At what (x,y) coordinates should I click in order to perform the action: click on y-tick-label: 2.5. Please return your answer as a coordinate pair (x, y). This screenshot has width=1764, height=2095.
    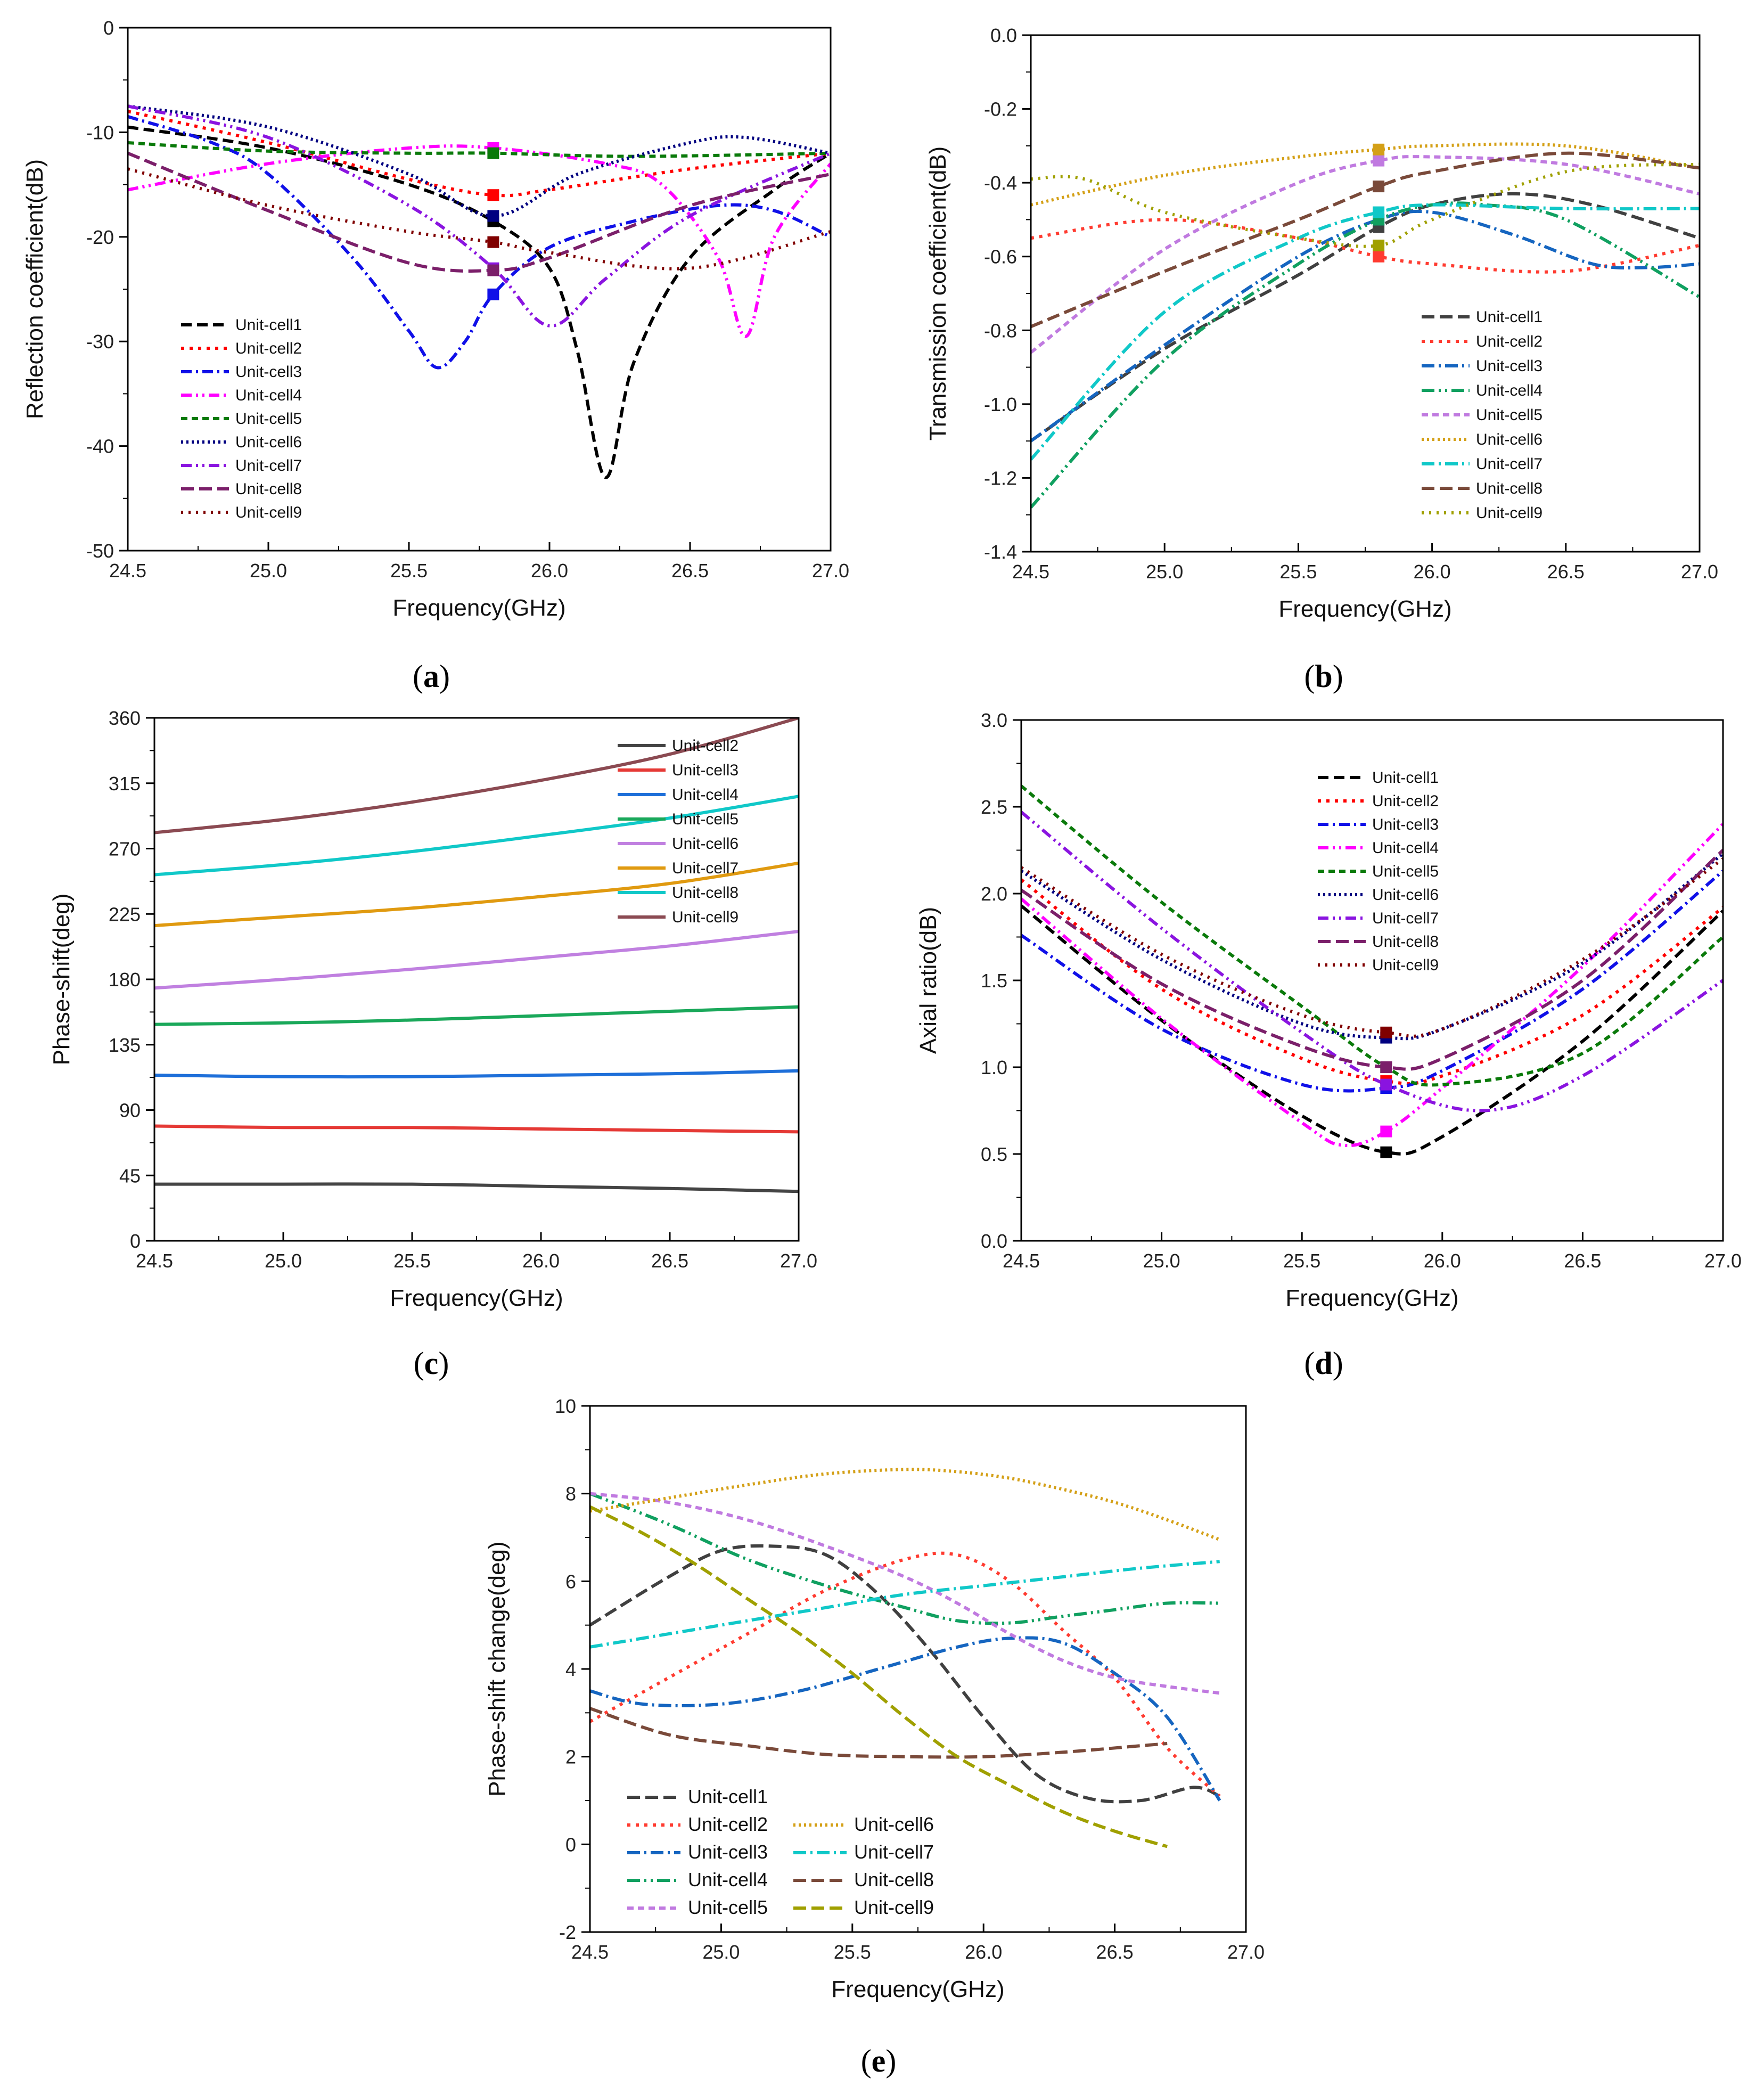
    Looking at the image, I should click on (994, 807).